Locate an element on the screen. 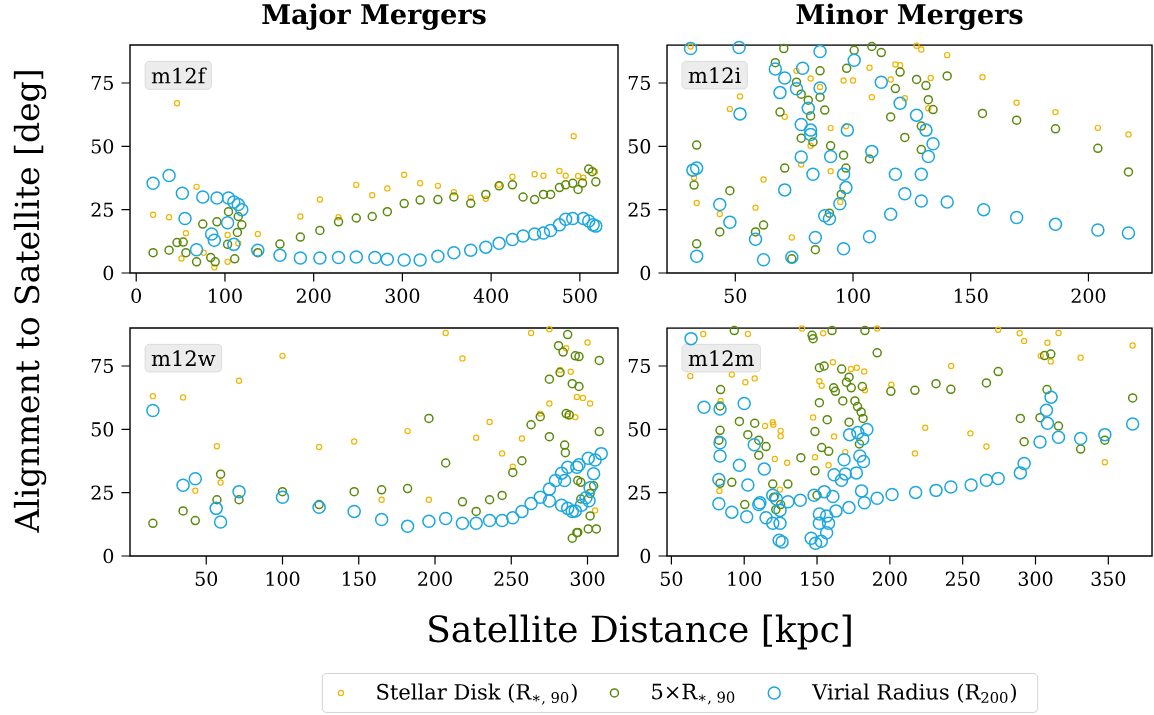 The height and width of the screenshot is (715, 1154). y-tick-label: 75 is located at coordinates (639, 366).